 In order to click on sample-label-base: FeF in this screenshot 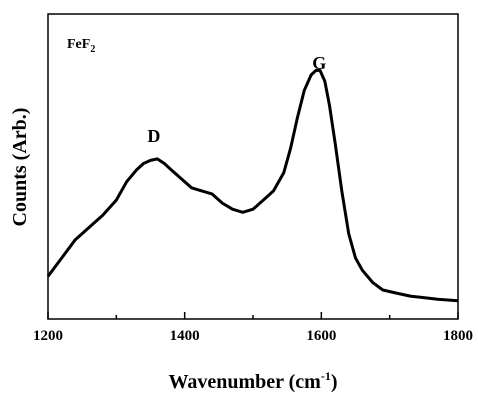, I will do `click(78, 44)`.